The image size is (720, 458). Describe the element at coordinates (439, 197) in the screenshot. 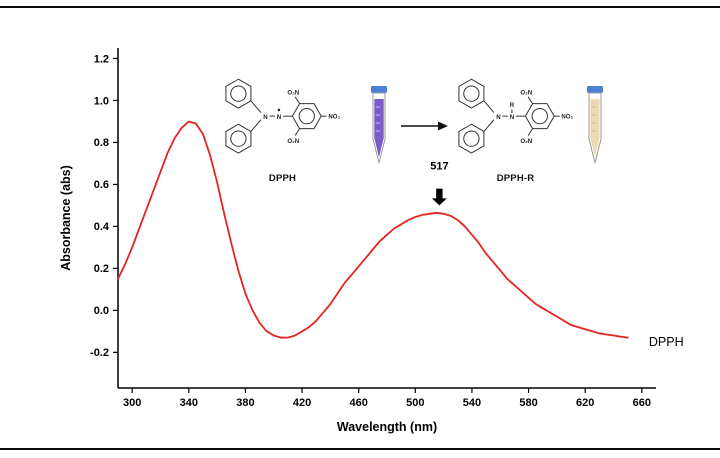

I see `peak-down-arrow-icon` at that location.